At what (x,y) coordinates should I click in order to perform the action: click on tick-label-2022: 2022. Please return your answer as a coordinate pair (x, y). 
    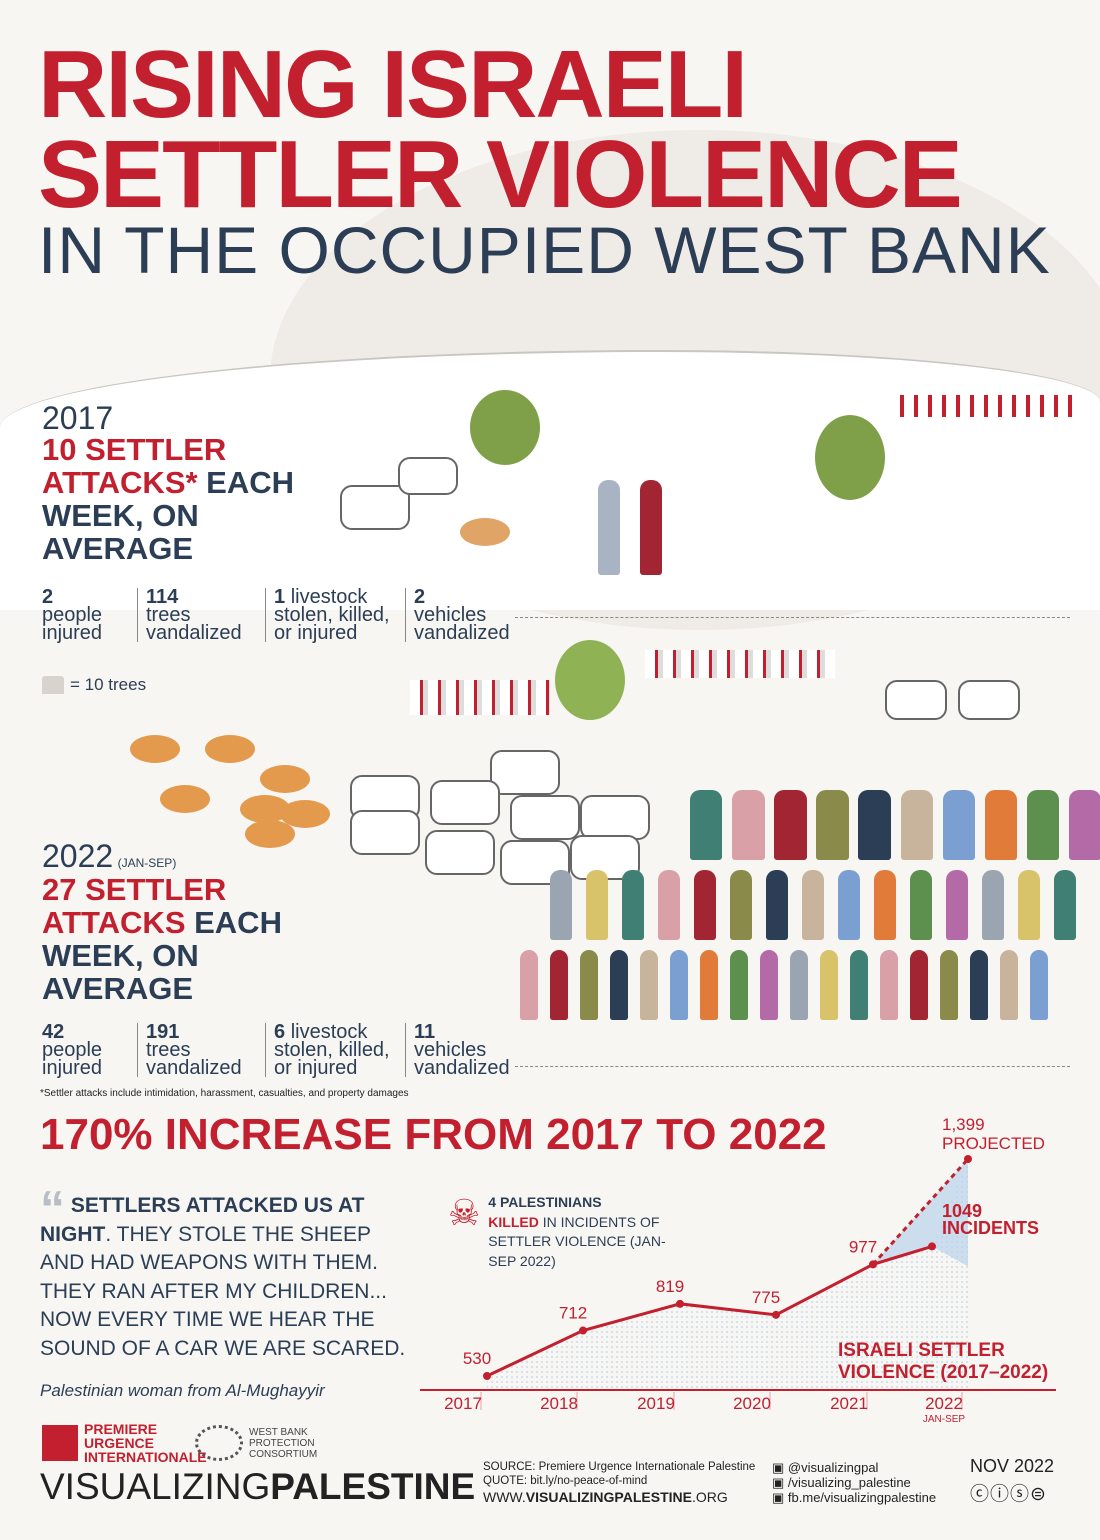
    Looking at the image, I should click on (944, 1403).